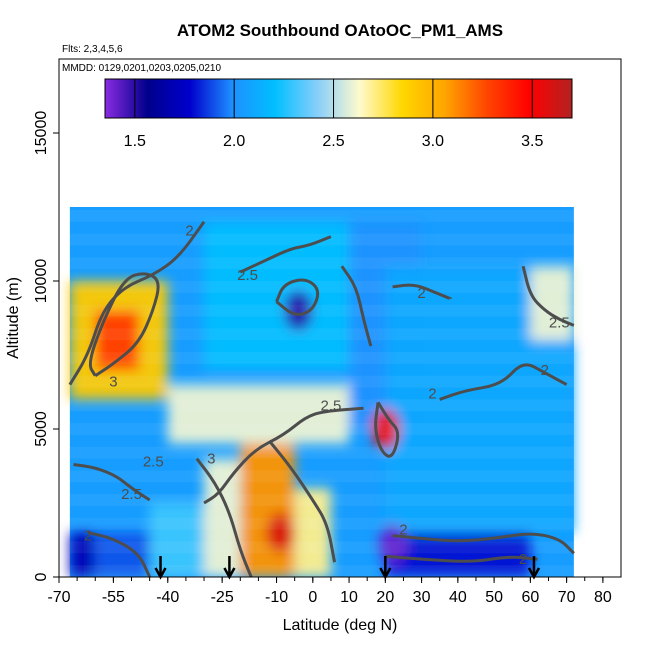 The height and width of the screenshot is (650, 650). Describe the element at coordinates (494, 597) in the screenshot. I see `x-tick-label: 50` at that location.